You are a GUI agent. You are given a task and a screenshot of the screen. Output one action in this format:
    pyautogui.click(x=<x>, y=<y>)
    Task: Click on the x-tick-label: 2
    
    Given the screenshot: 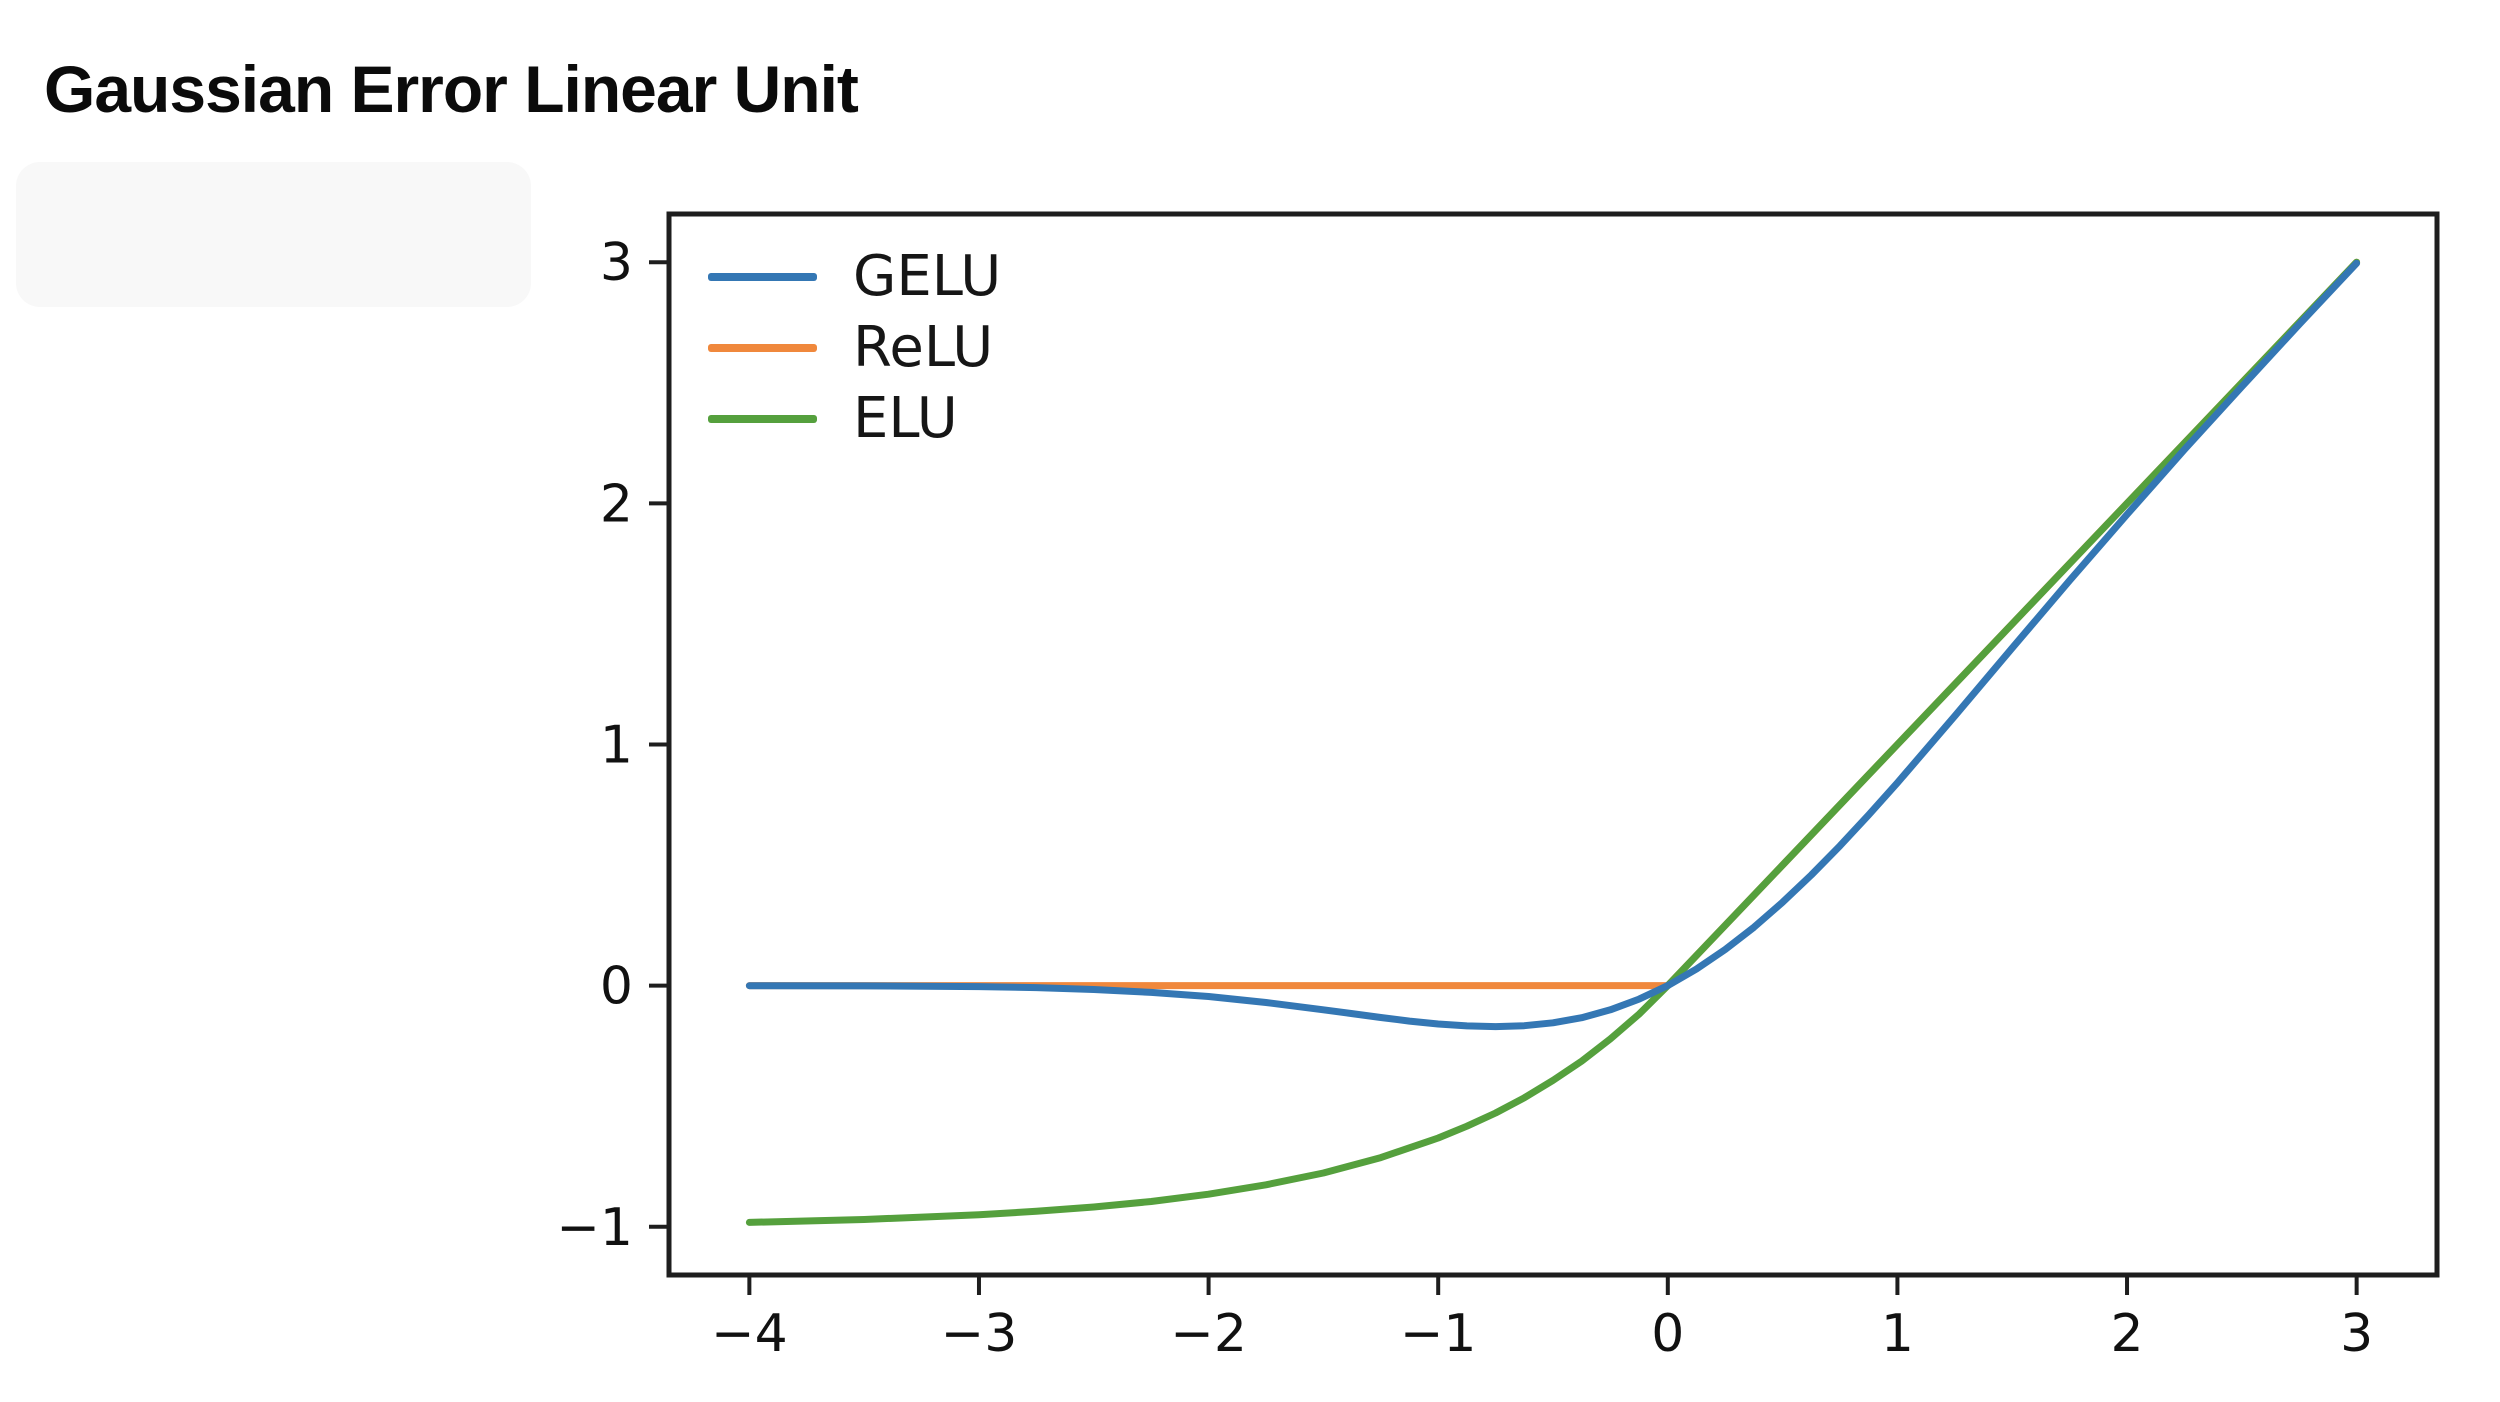 What is the action you would take?
    pyautogui.click(x=2126, y=1334)
    